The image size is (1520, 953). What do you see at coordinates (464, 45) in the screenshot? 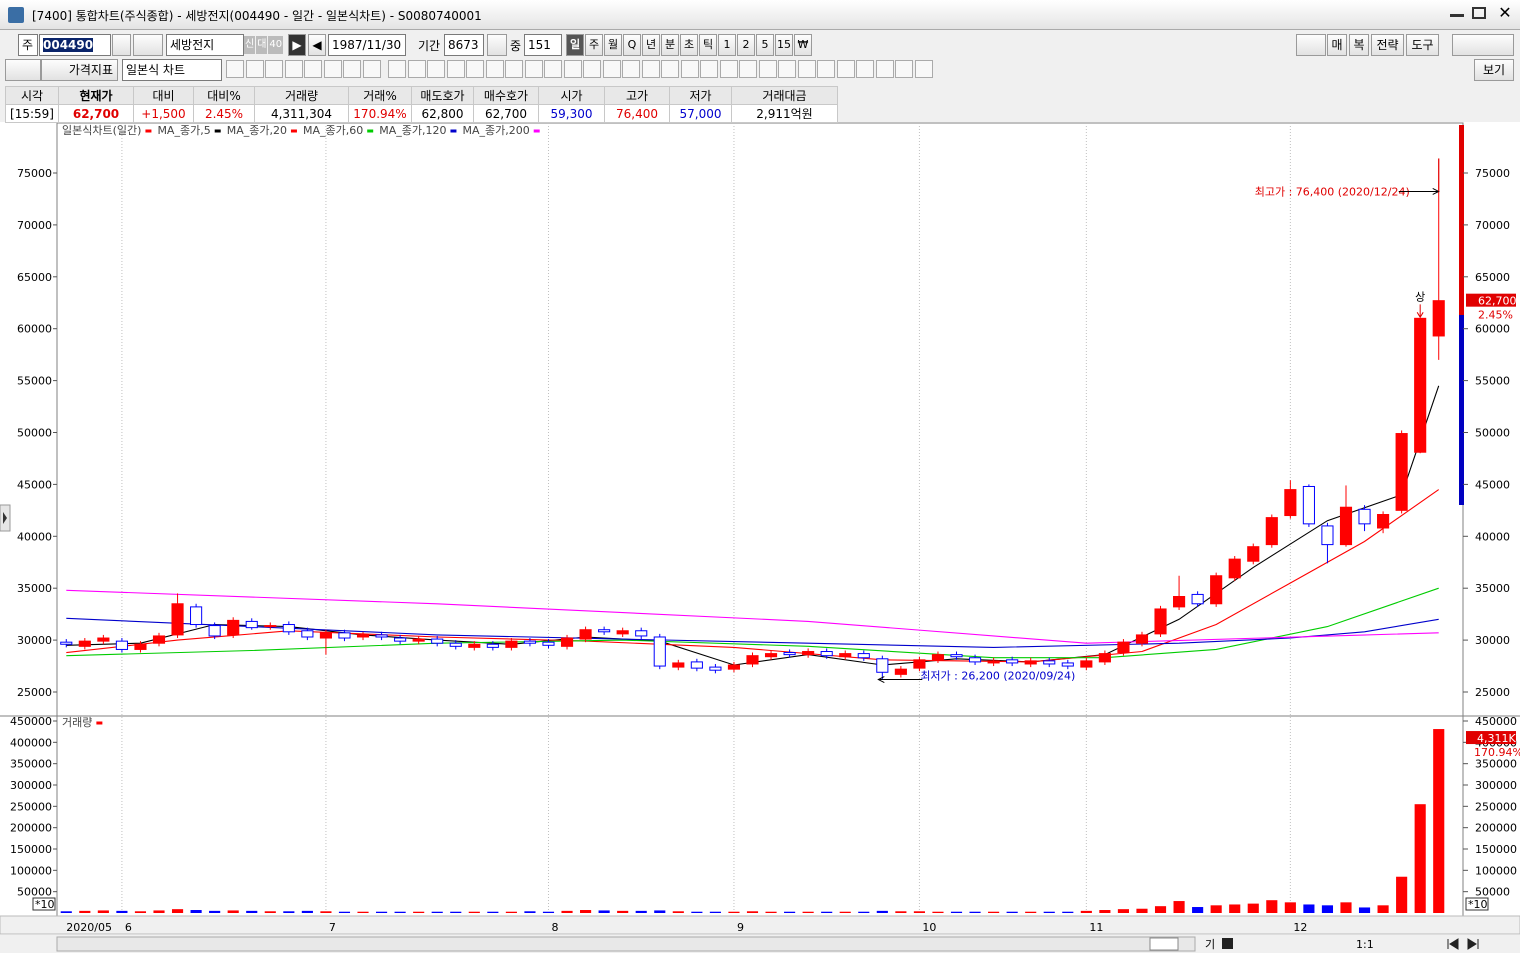
I see `period-input: 8673` at bounding box center [464, 45].